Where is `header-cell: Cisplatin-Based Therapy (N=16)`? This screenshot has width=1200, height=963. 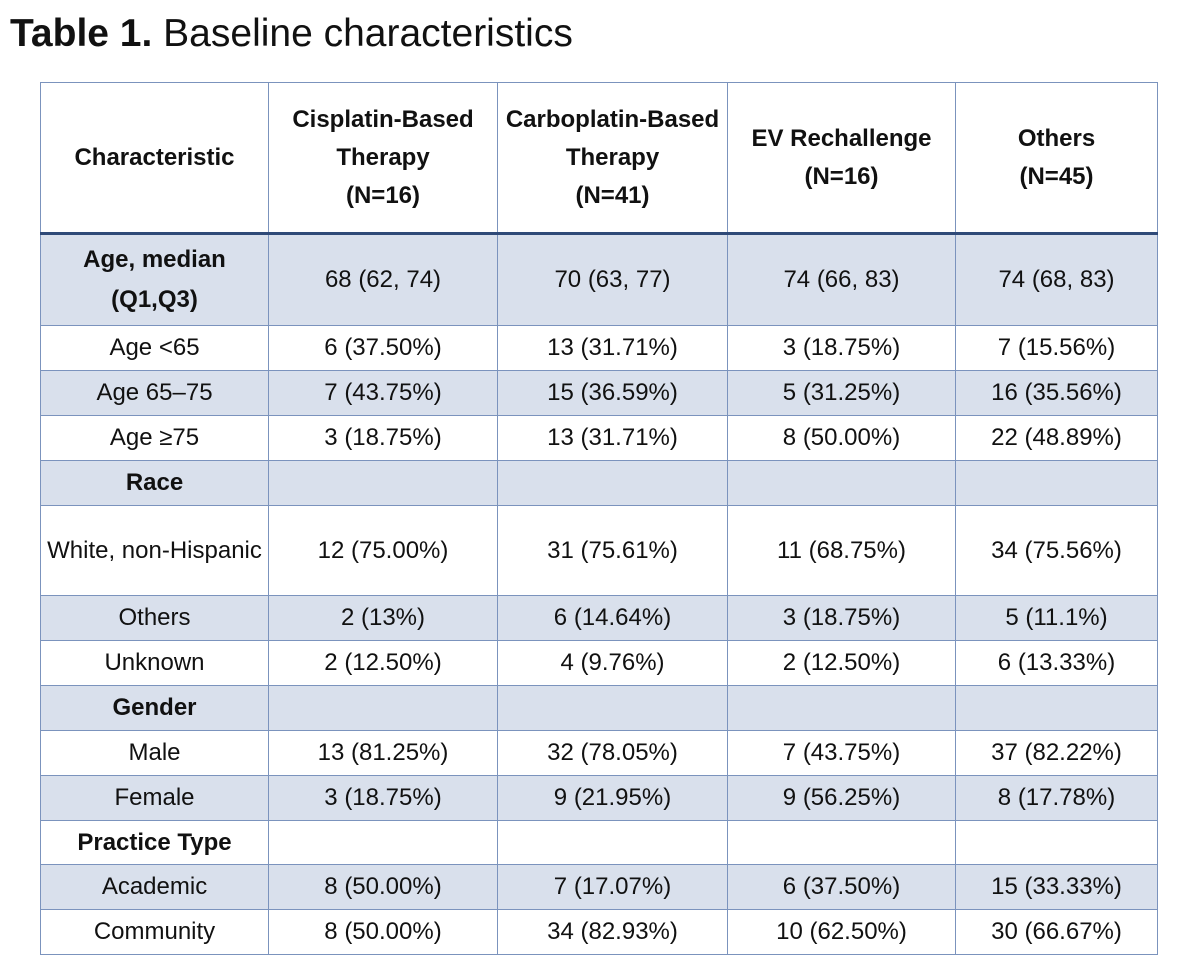 header-cell: Cisplatin-Based Therapy (N=16) is located at coordinates (383, 158).